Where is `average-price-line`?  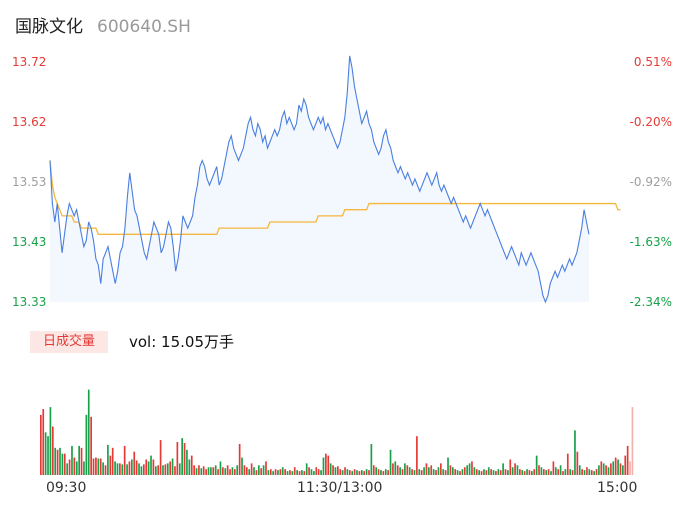
average-price-line is located at coordinates (335, 197).